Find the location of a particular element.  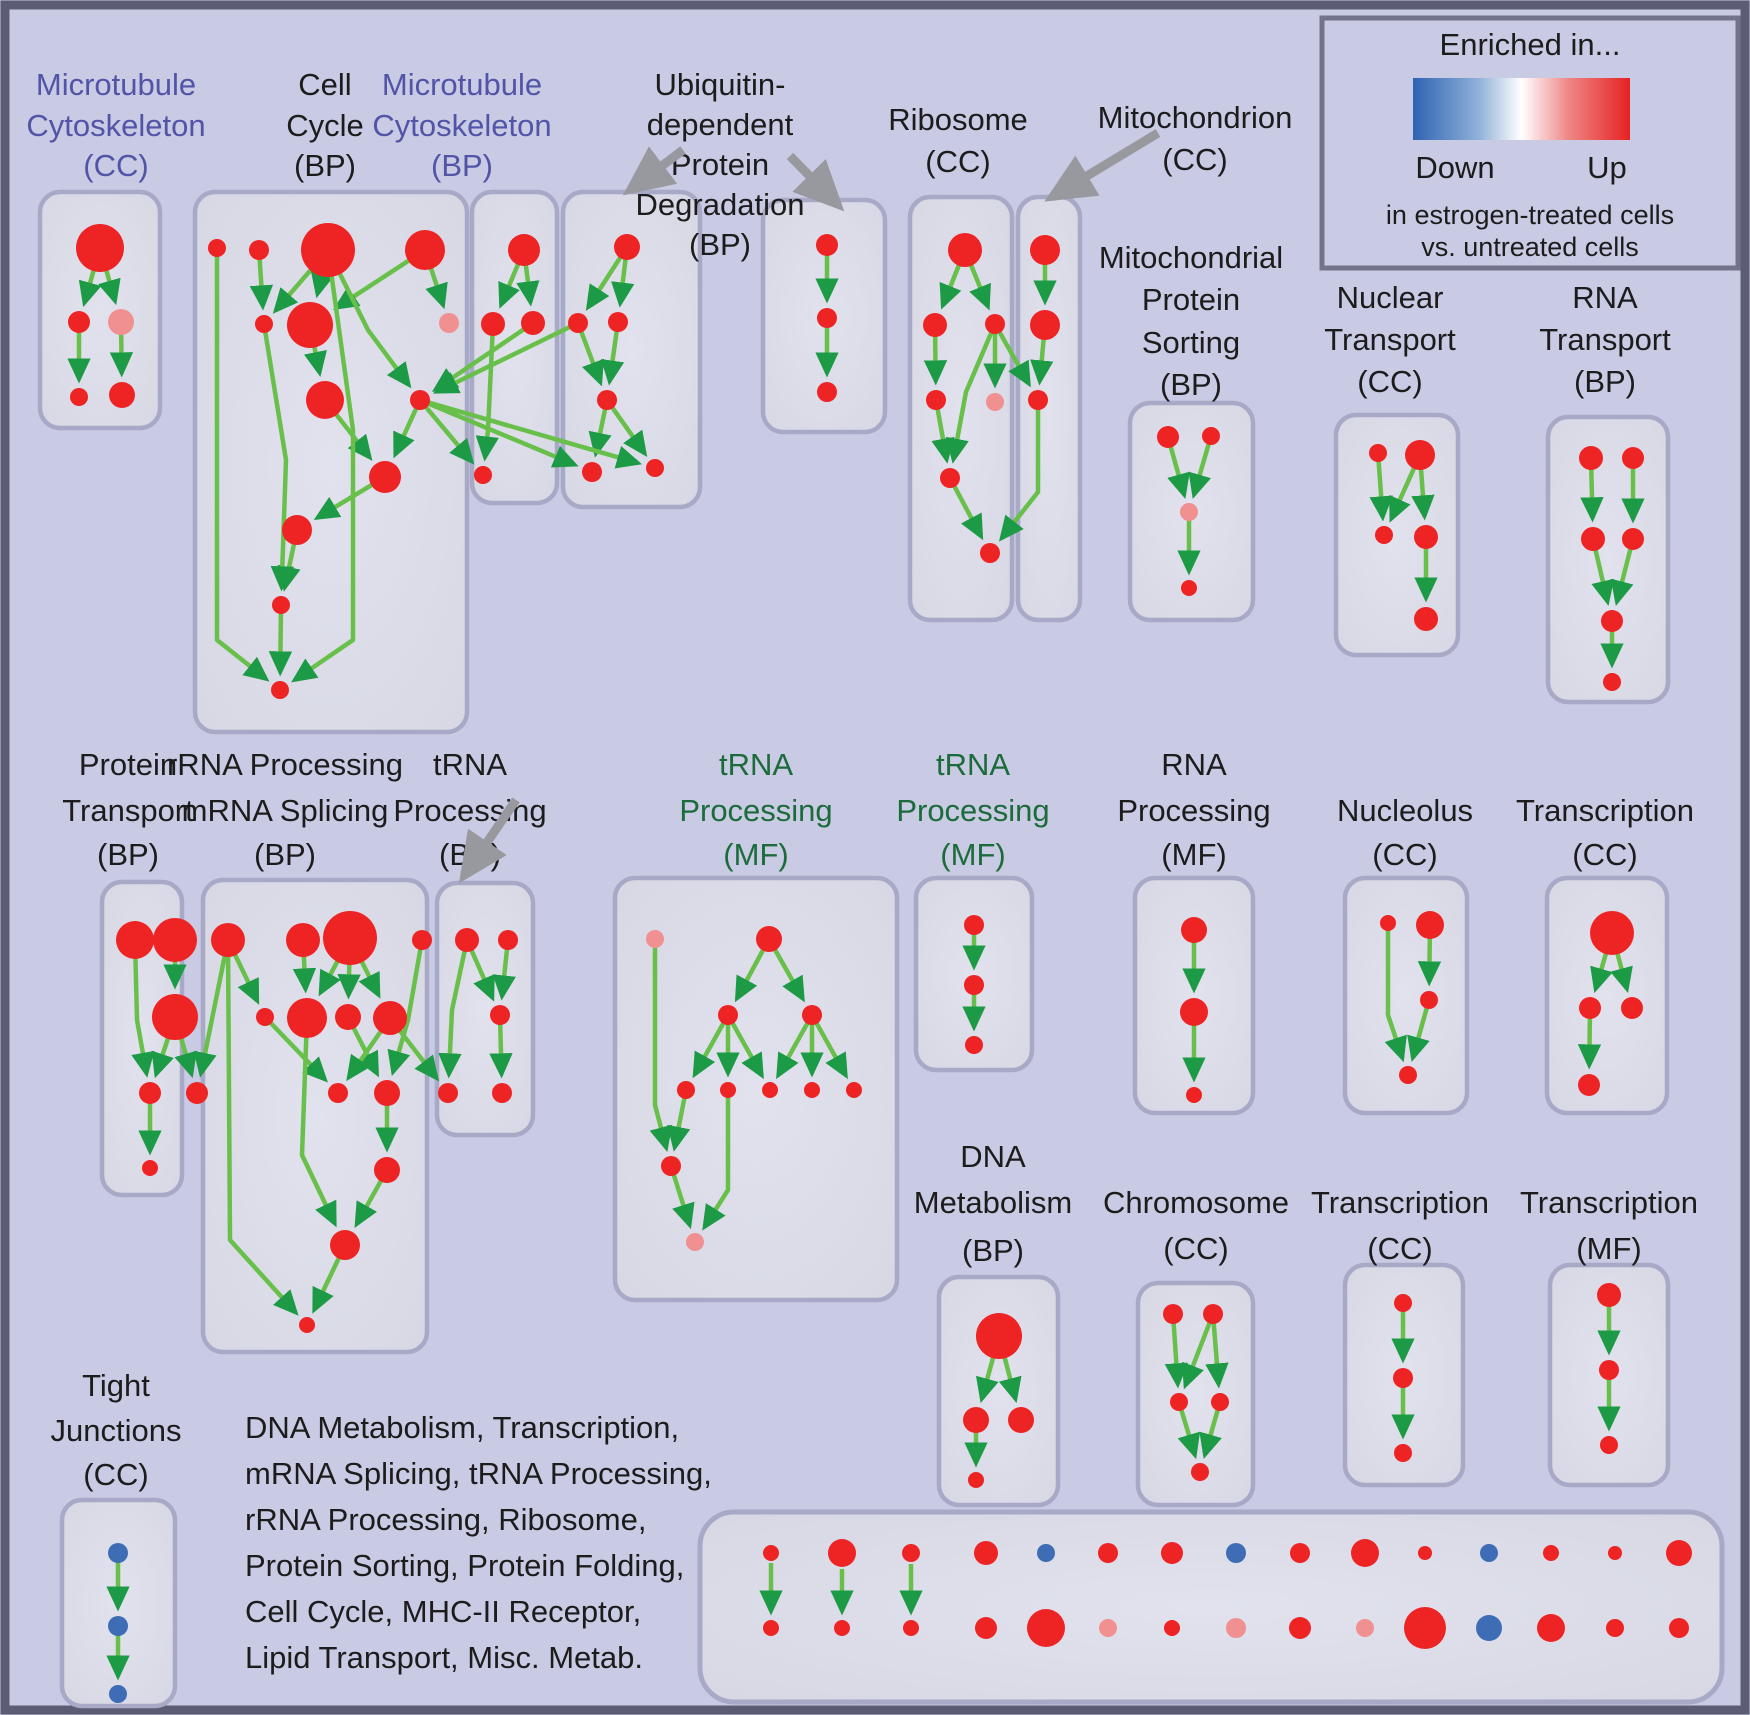

cluster-label-transcription-cc-mid: (CC) is located at coordinates (1604, 854).